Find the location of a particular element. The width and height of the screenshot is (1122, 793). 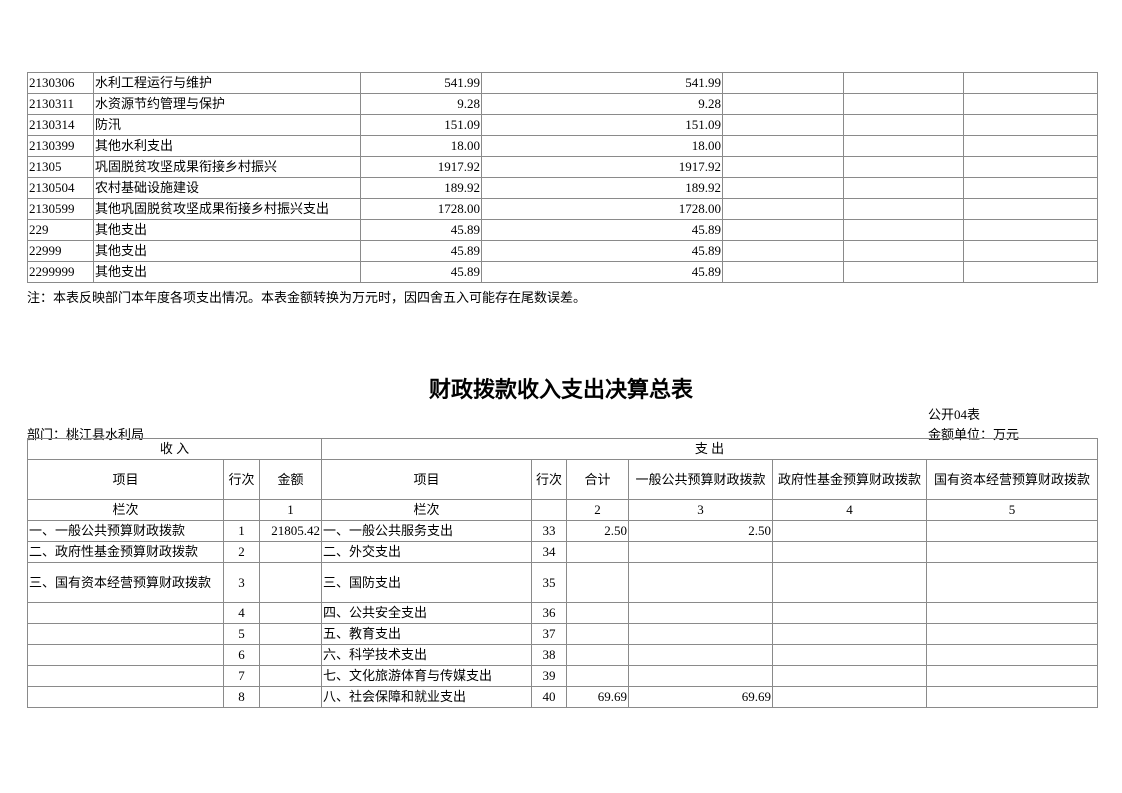

page-title: 财政拨款收入支出决算总表 is located at coordinates (560, 389).